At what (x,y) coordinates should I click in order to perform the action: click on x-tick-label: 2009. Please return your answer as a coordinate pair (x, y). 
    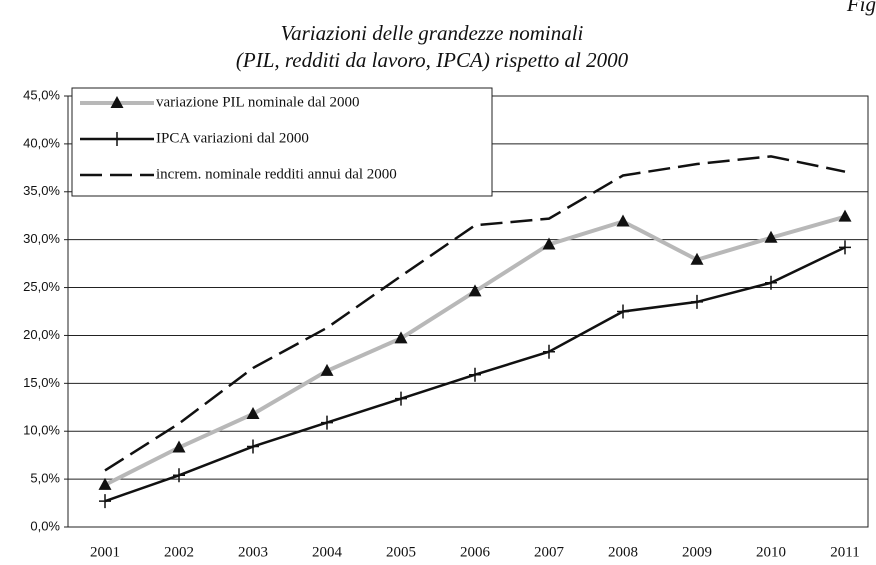
    Looking at the image, I should click on (697, 552).